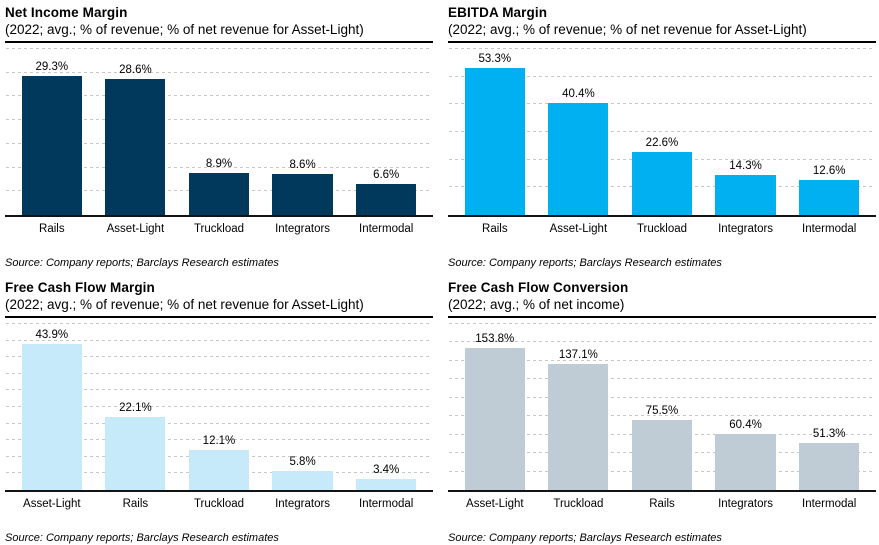  I want to click on value-label: 3.4%, so click(386, 469).